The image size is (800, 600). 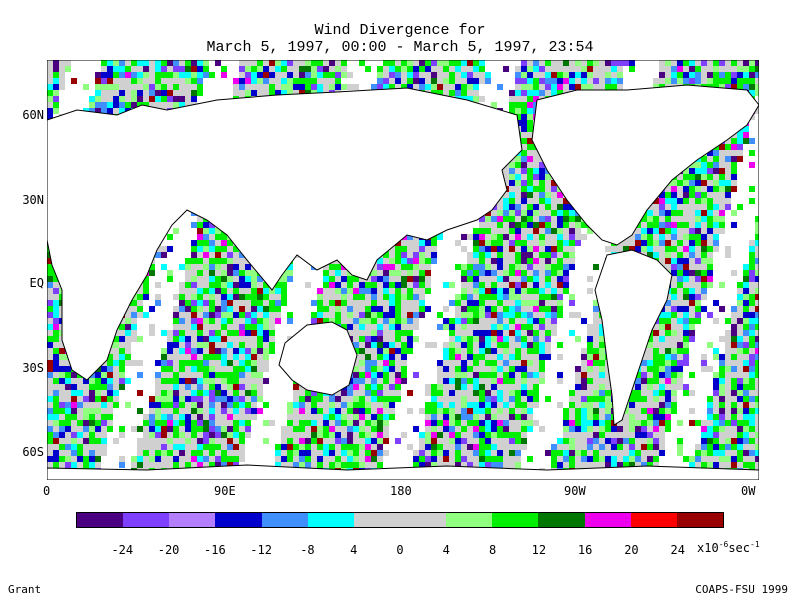 What do you see at coordinates (168, 550) in the screenshot?
I see `legend-tick-1: -20` at bounding box center [168, 550].